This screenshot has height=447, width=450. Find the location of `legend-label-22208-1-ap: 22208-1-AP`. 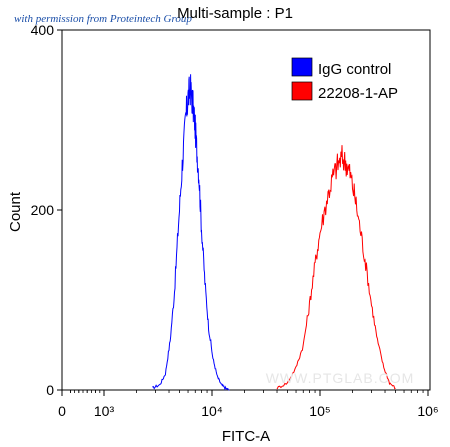

legend-label-22208-1-ap: 22208-1-AP is located at coordinates (358, 93).